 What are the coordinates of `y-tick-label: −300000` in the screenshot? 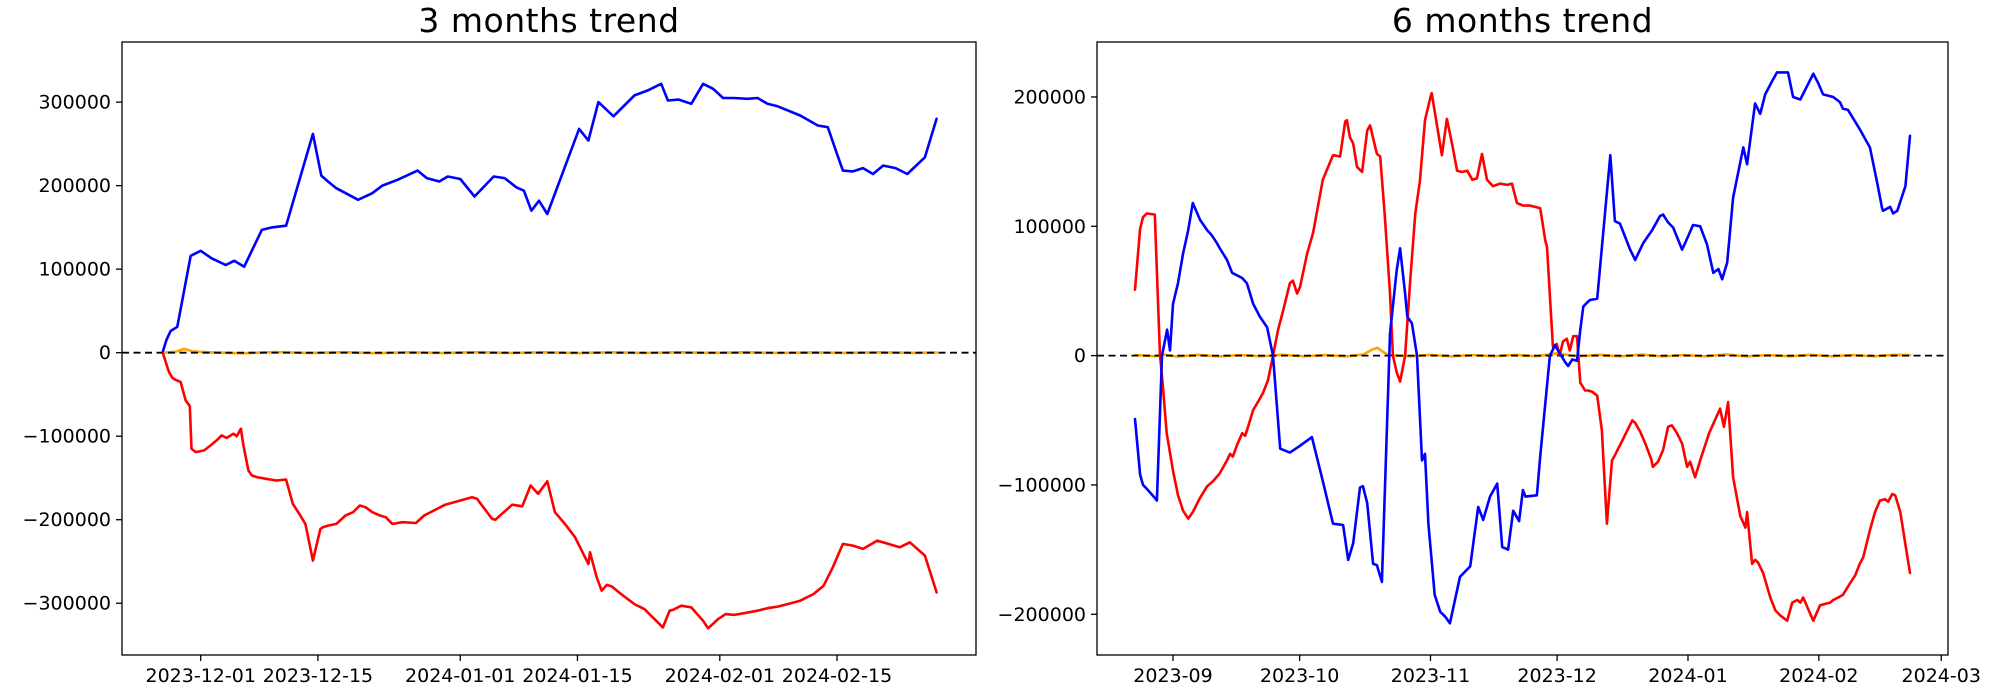 It's located at (67, 604).